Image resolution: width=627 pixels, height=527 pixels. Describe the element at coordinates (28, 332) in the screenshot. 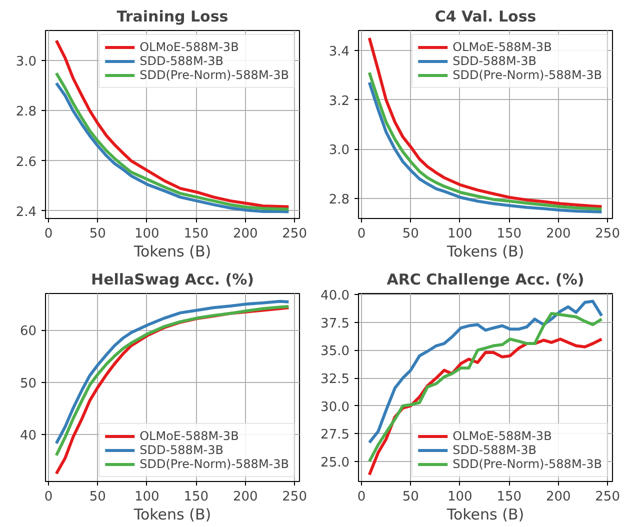

I see `y-tick-label: 60` at that location.